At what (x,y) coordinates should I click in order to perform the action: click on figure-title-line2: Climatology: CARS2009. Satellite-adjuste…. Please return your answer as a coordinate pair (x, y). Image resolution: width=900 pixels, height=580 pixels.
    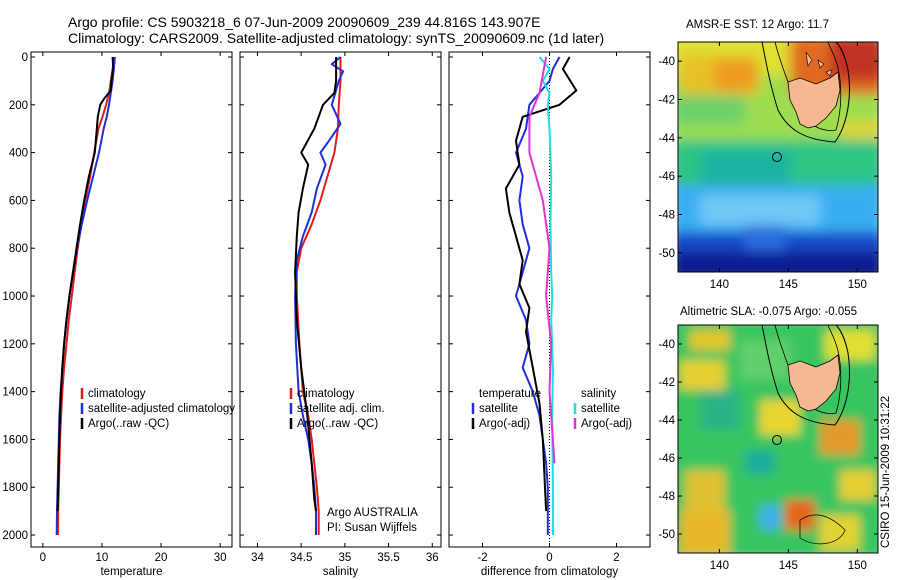
    Looking at the image, I should click on (336, 38).